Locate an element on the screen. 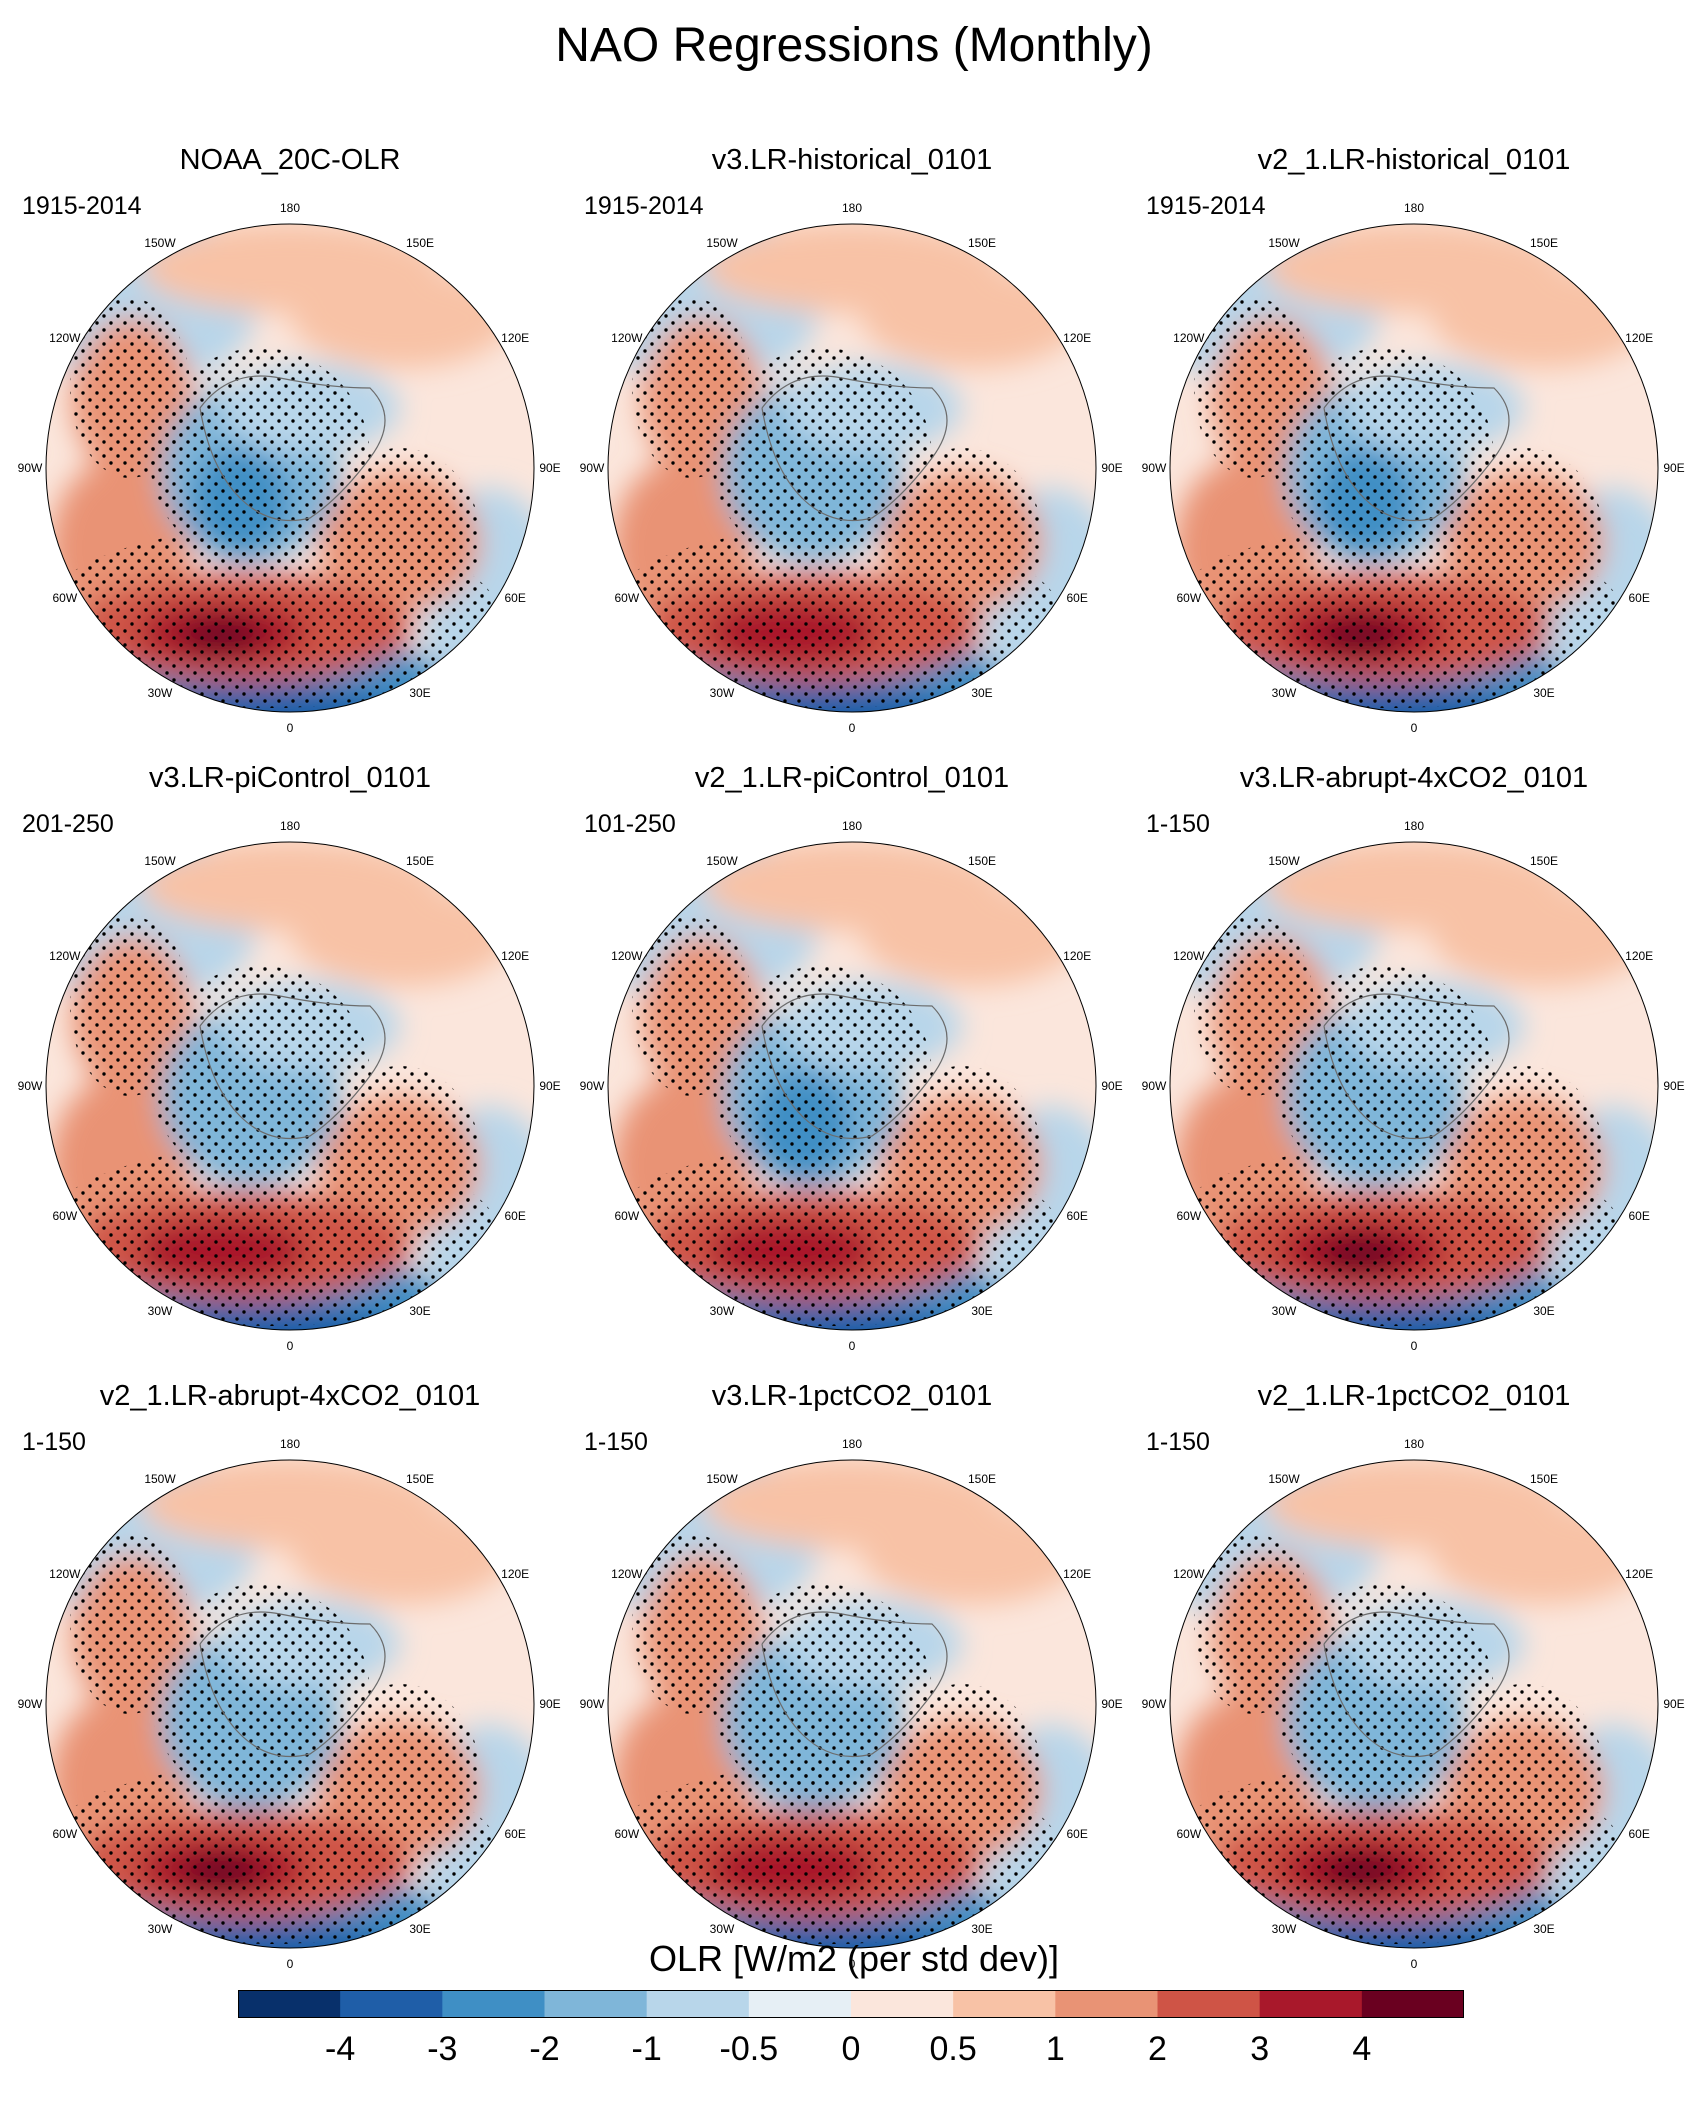 The image size is (1708, 2122). colorbar-tick-label: -1 is located at coordinates (646, 2049).